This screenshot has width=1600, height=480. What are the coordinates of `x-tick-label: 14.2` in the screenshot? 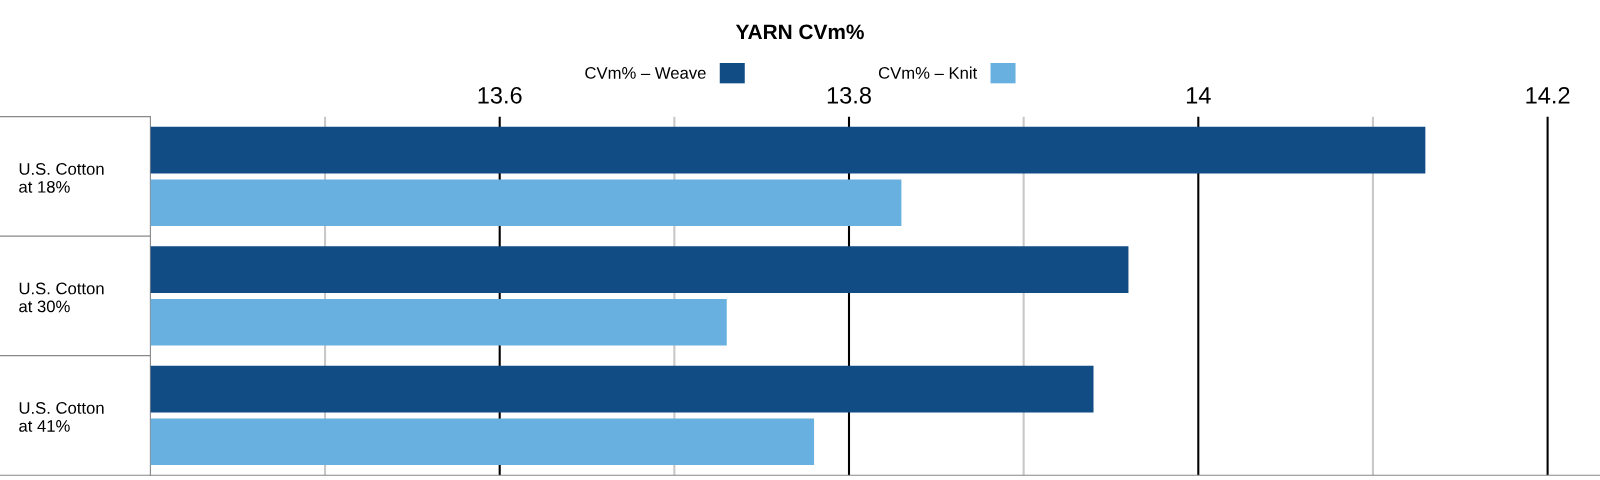 It's located at (1548, 95).